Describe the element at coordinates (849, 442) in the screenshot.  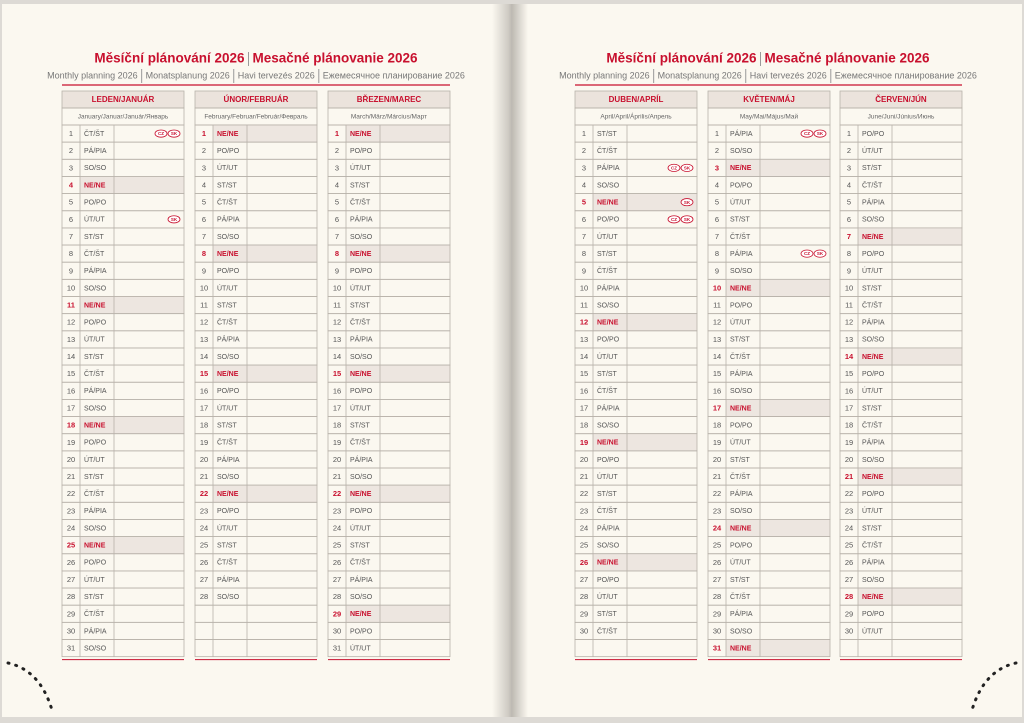
I see `day-number: 19` at that location.